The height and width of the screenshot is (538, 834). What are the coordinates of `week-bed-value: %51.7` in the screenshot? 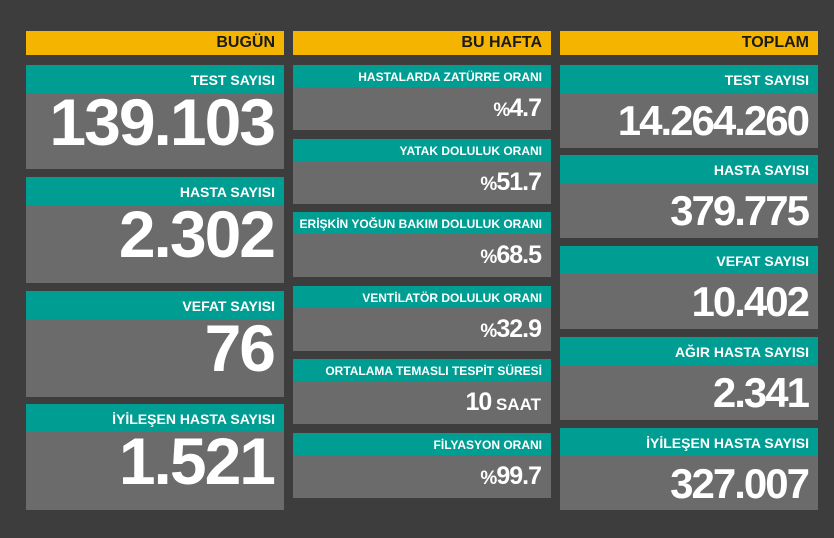 It's located at (422, 182).